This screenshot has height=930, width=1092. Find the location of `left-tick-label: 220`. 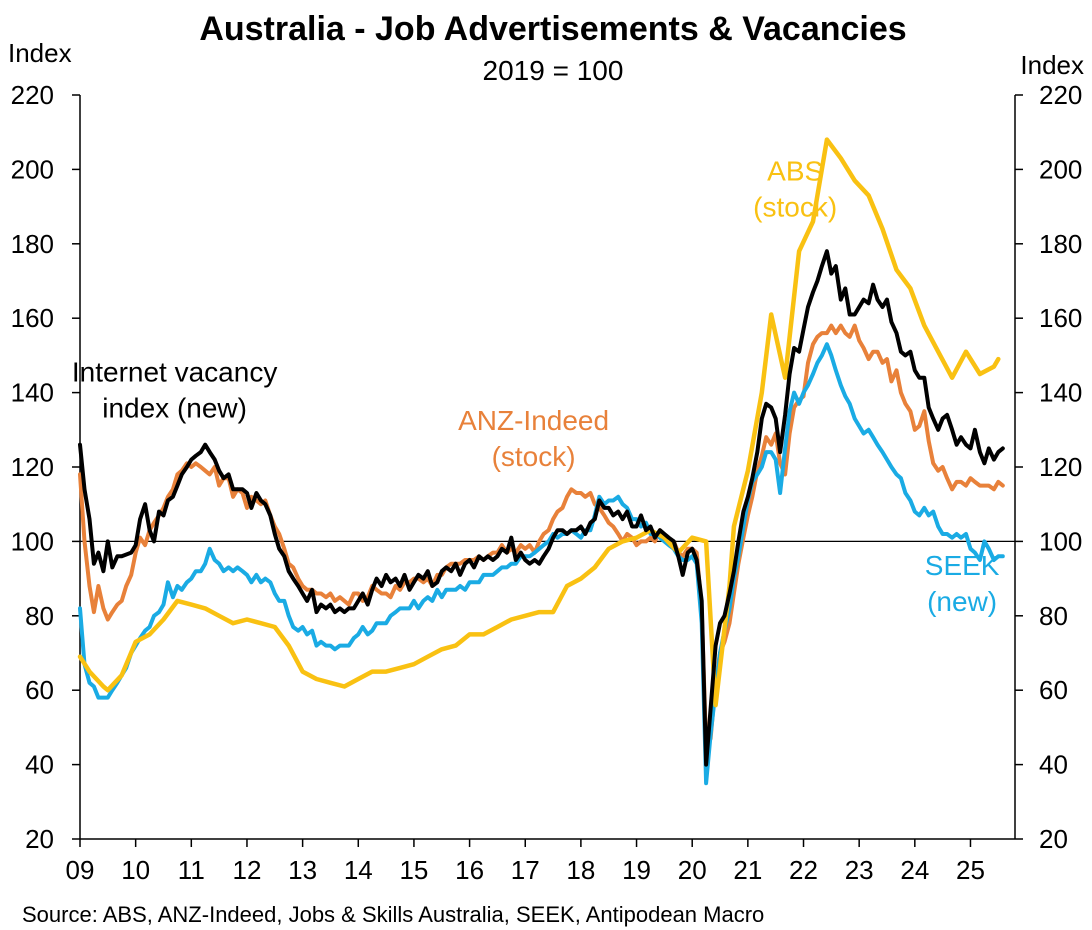

left-tick-label: 220 is located at coordinates (32, 95).